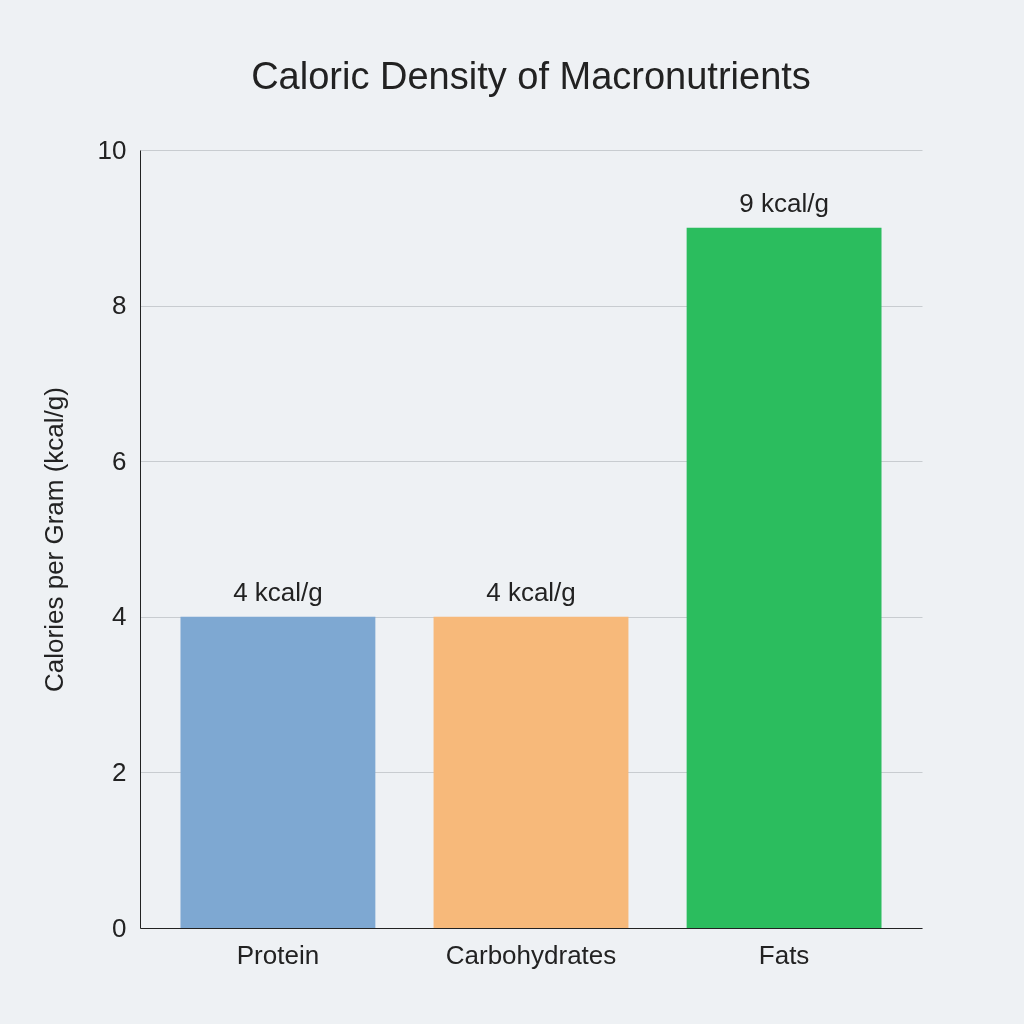 Image resolution: width=1024 pixels, height=1024 pixels. I want to click on y-axis-title: Calories per Gram (kcal/g), so click(53, 539).